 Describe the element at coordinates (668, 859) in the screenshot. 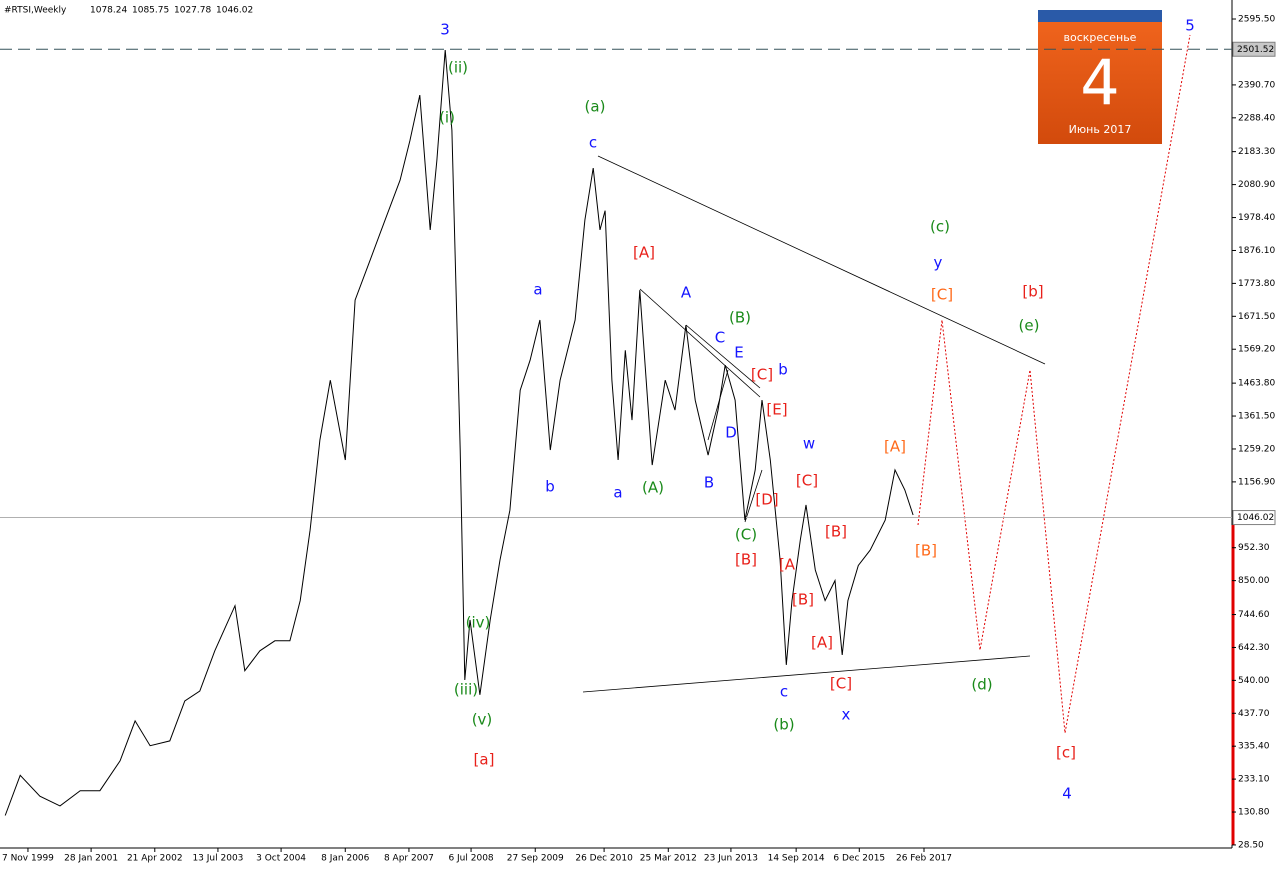

I see `x-tick-label: 25 Mar 2012` at that location.